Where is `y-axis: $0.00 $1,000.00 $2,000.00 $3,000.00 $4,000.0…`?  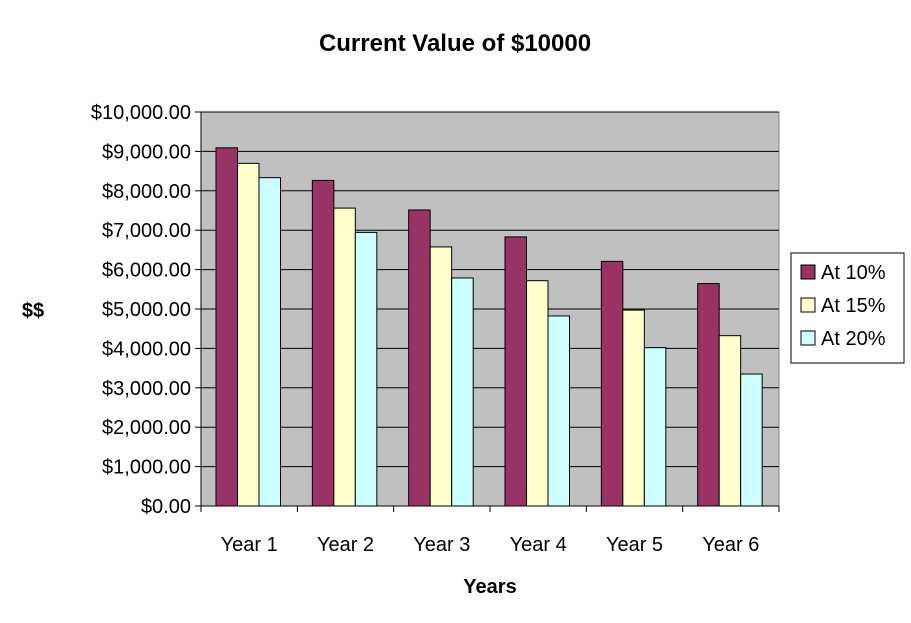 y-axis: $0.00 $1,000.00 $2,000.00 $3,000.00 $4,000.0… is located at coordinates (146, 310).